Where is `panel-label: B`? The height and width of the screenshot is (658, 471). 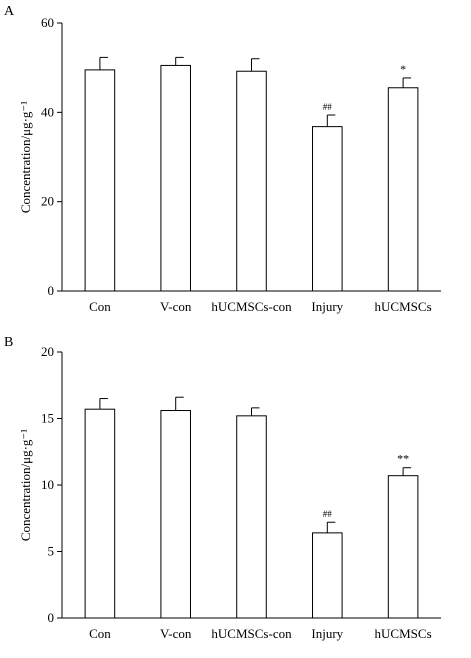
panel-label: B is located at coordinates (8, 342).